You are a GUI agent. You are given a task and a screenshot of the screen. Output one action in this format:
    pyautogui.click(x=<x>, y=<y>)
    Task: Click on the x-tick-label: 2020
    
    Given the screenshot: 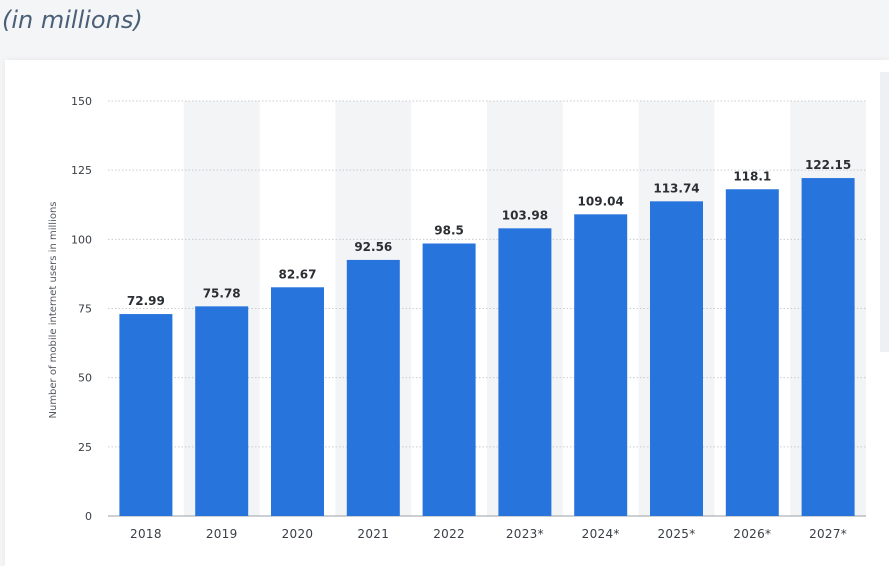 What is the action you would take?
    pyautogui.click(x=298, y=534)
    